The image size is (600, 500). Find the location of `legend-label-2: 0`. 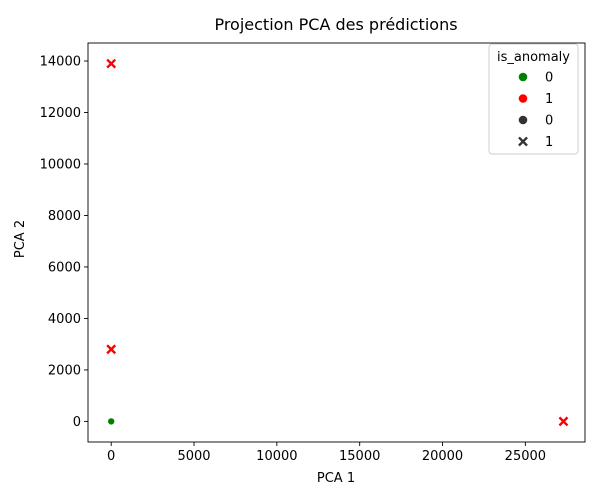

legend-label-2: 0 is located at coordinates (549, 121).